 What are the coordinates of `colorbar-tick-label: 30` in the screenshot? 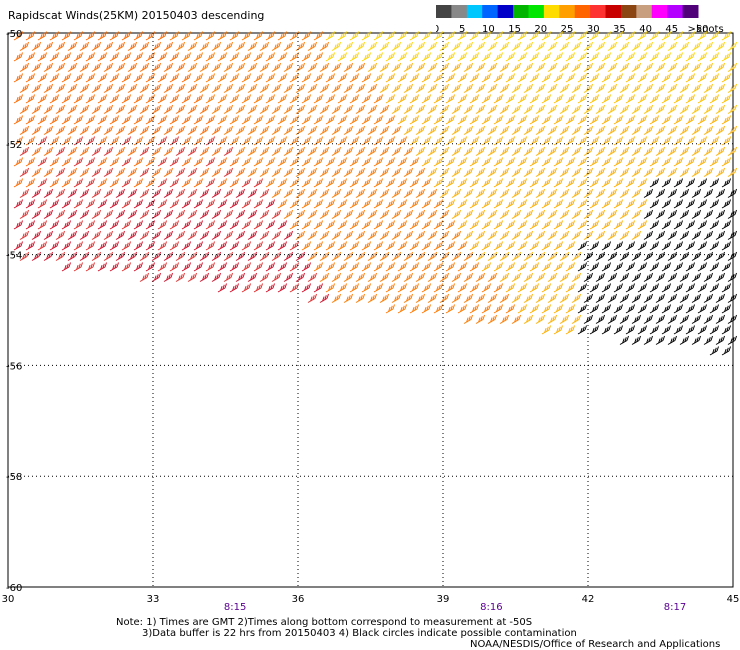 It's located at (593, 29).